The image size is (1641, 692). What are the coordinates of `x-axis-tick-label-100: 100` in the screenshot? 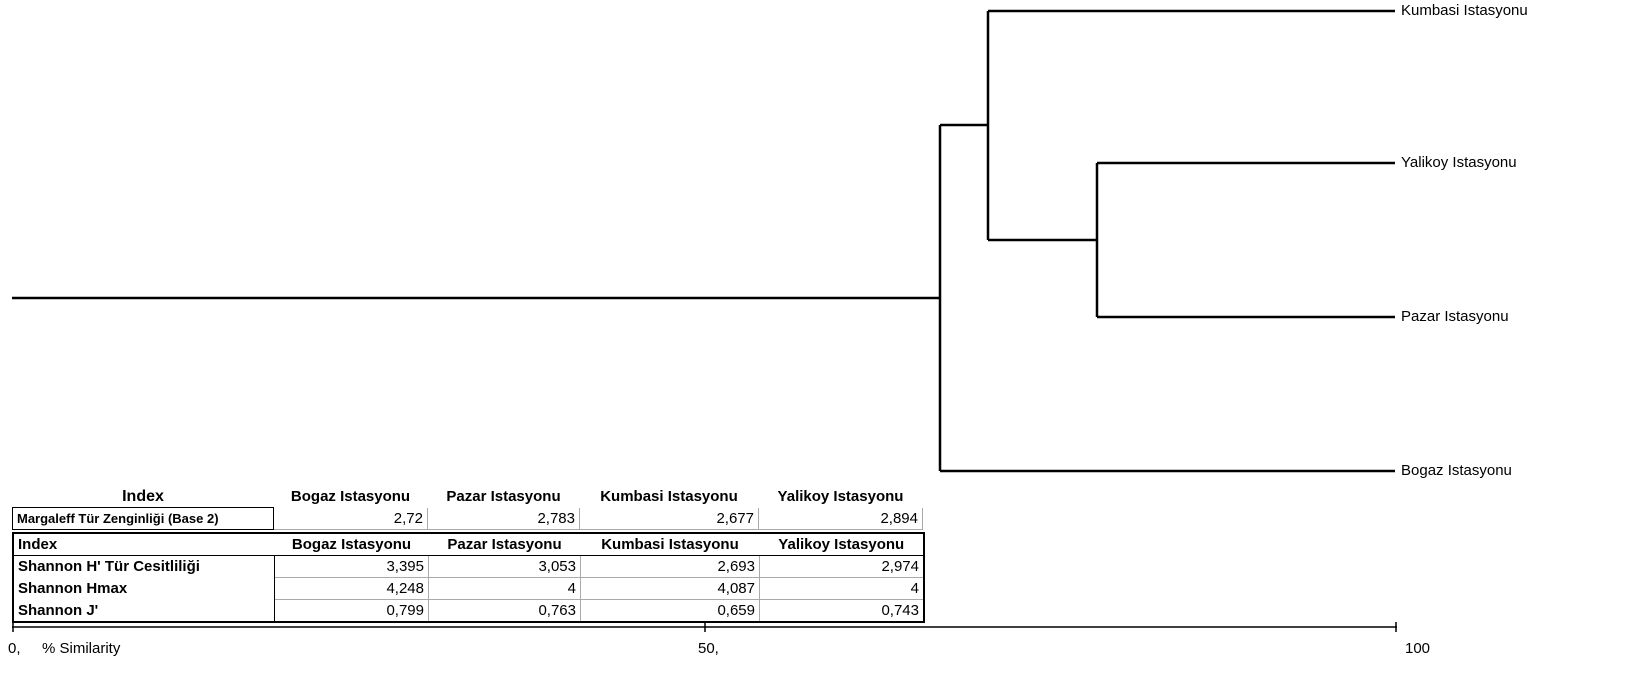 It's located at (1418, 648).